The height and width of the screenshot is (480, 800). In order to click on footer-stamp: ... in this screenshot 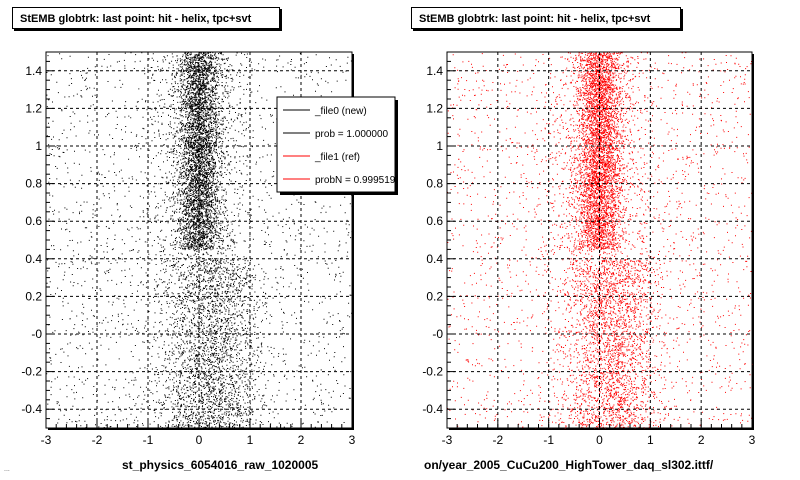, I will do `click(7, 469)`.